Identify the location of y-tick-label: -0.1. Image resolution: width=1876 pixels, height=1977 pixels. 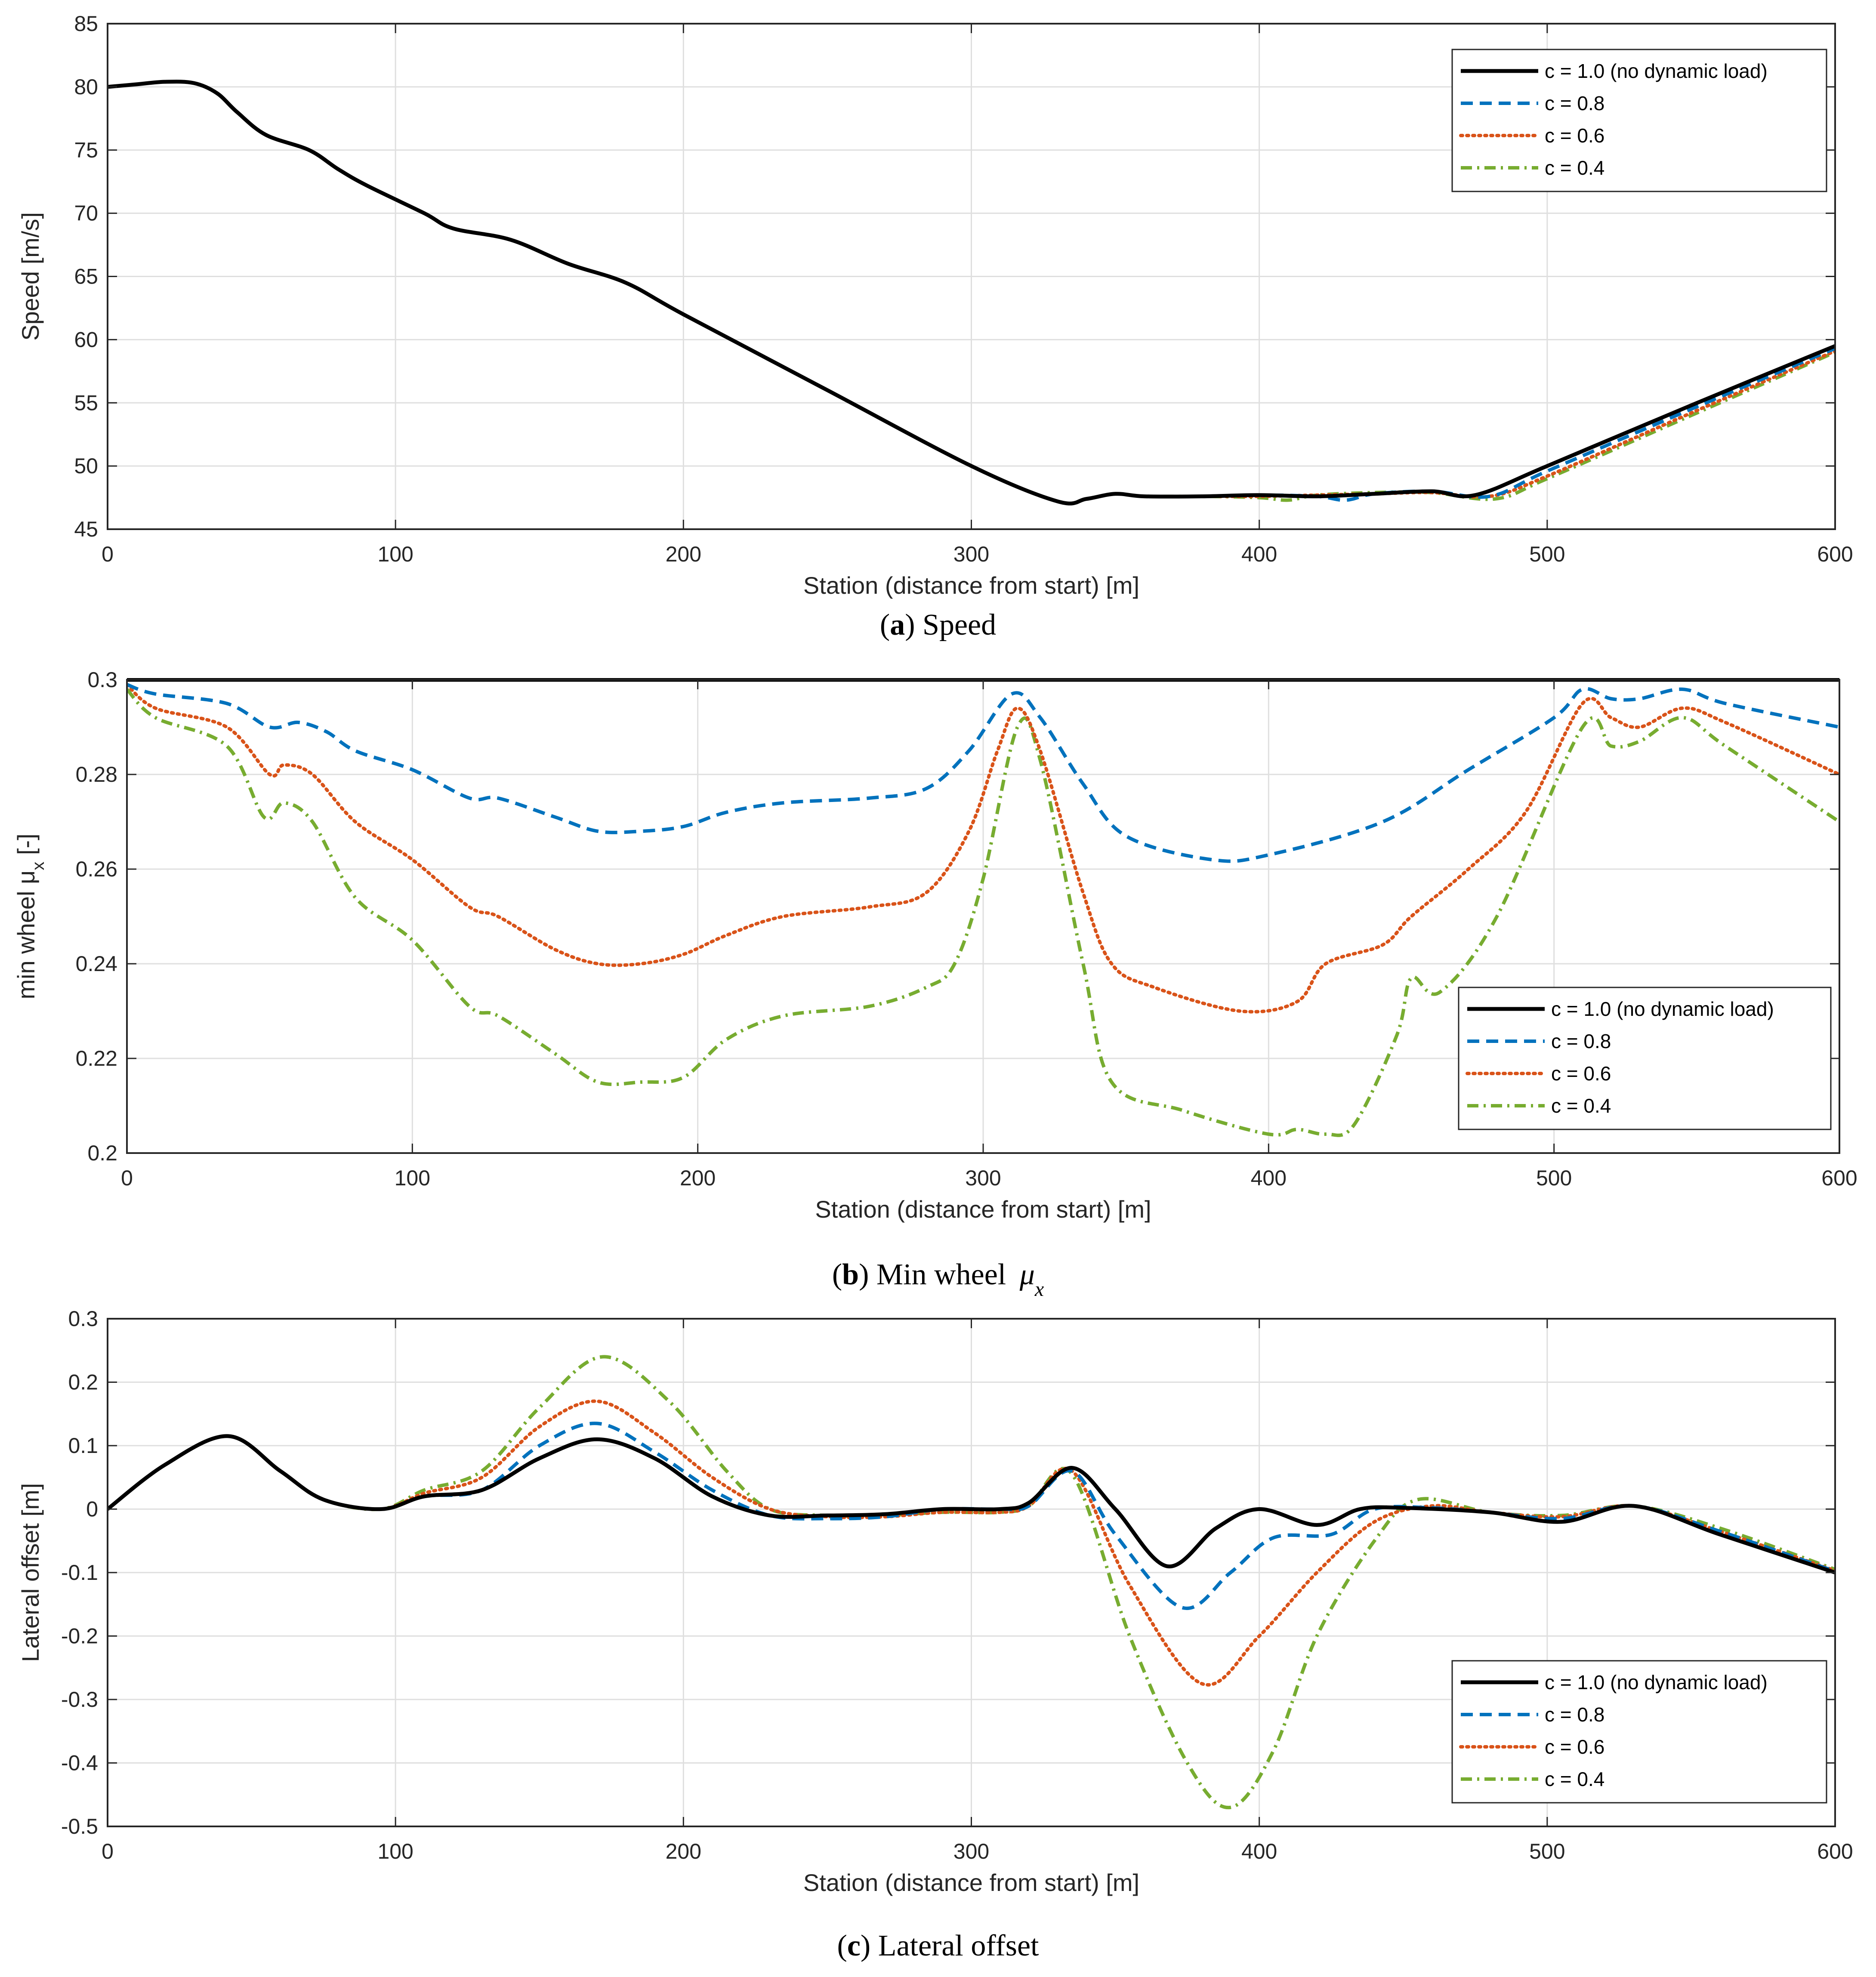
(79, 1573).